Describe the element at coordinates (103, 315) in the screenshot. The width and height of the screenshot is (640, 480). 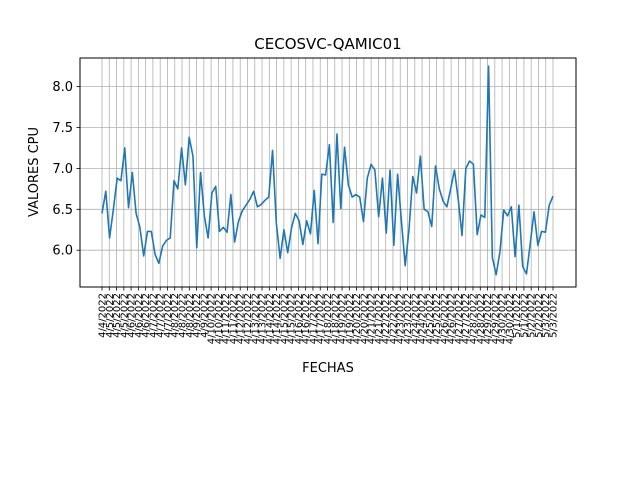
I see `x-tick-label: 4/4/2022` at that location.